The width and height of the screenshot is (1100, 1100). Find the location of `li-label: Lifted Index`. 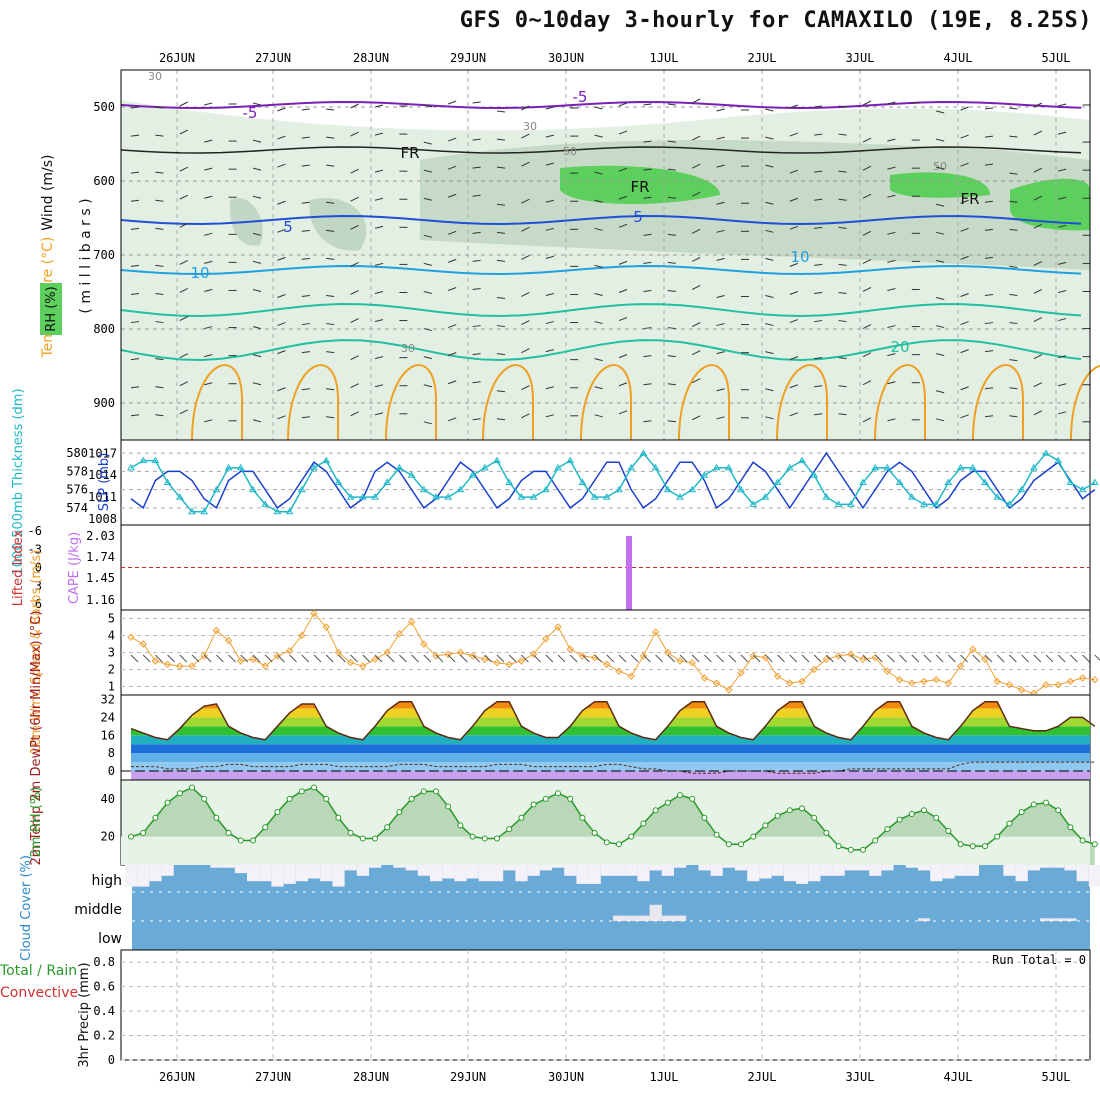

li-label: Lifted Index is located at coordinates (18, 567).